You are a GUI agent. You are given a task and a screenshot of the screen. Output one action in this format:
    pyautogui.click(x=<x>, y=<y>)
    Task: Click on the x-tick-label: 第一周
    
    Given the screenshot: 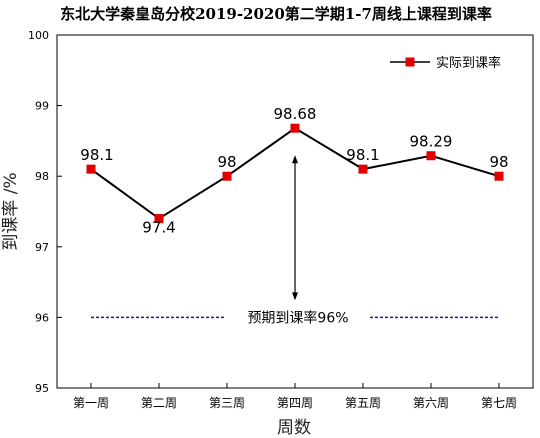 What is the action you would take?
    pyautogui.click(x=91, y=403)
    